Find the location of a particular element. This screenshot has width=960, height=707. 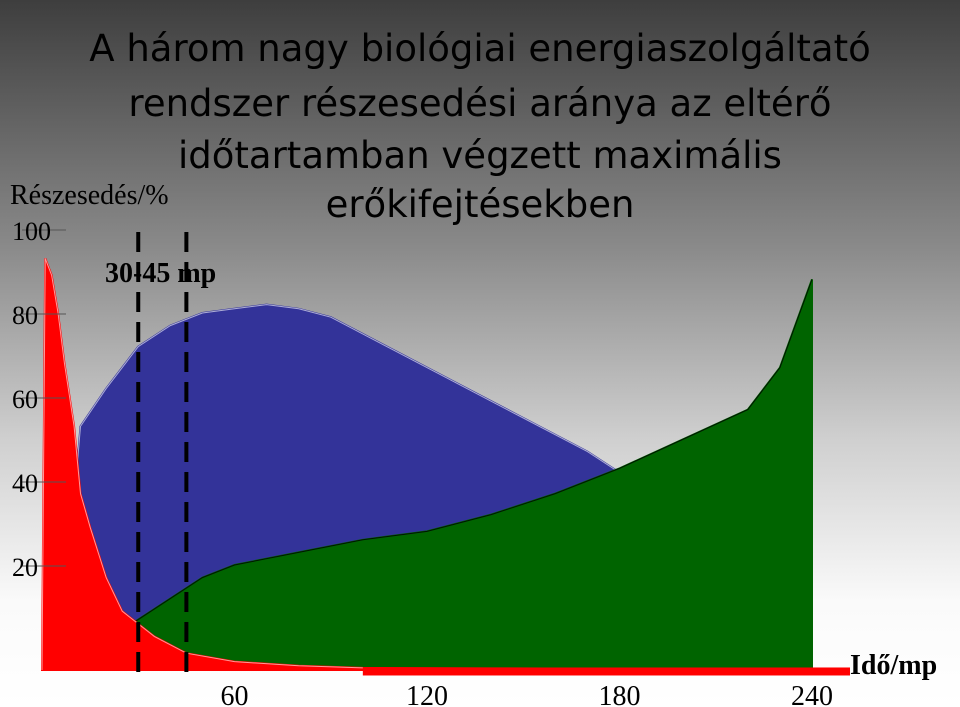

y-tick-label-40: 40 is located at coordinates (25, 483).